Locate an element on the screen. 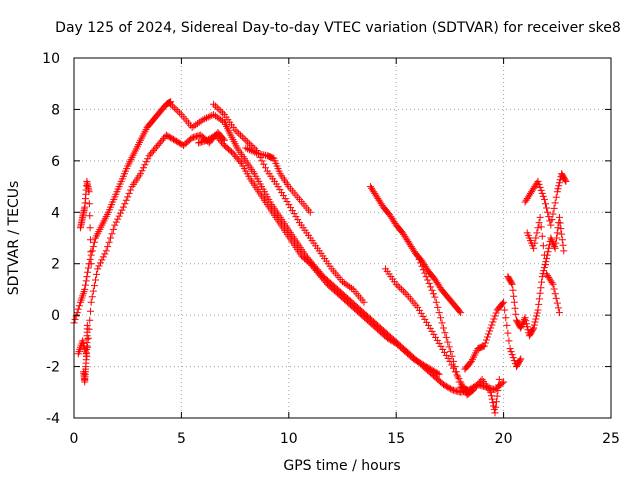 This screenshot has height=480, width=640. y-tick-label: -2 is located at coordinates (53, 368).